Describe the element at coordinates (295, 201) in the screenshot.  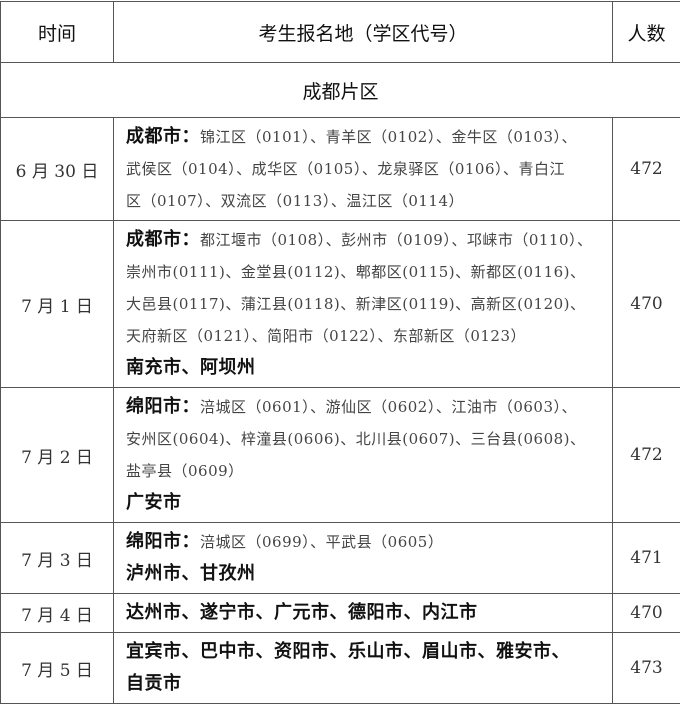
I see `district-list: 区（0107）、双流区（0113）、温江区（0114）` at that location.